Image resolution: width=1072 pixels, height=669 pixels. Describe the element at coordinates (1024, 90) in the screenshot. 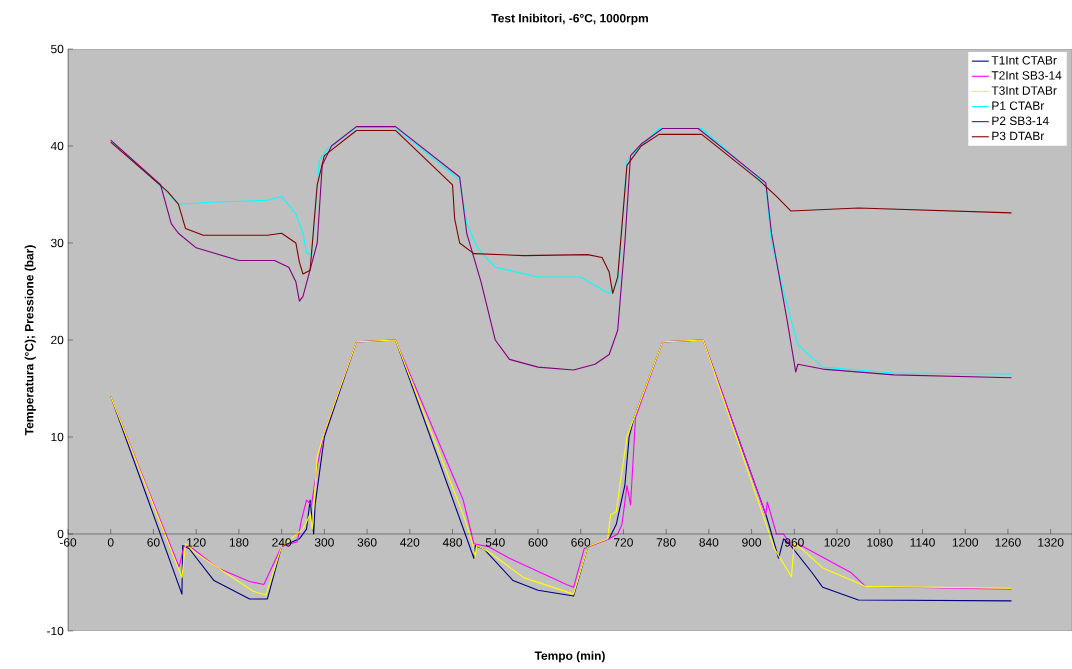

I see `legend-label: T3Int DTABr` at that location.